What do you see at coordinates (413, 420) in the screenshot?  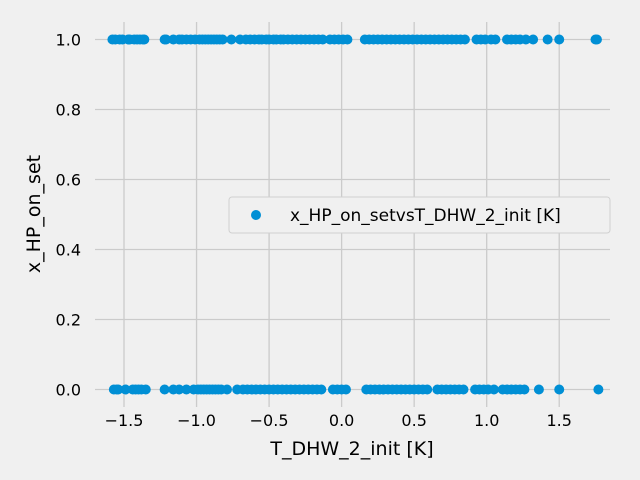 I see `x-tick-label: 0.5` at bounding box center [413, 420].